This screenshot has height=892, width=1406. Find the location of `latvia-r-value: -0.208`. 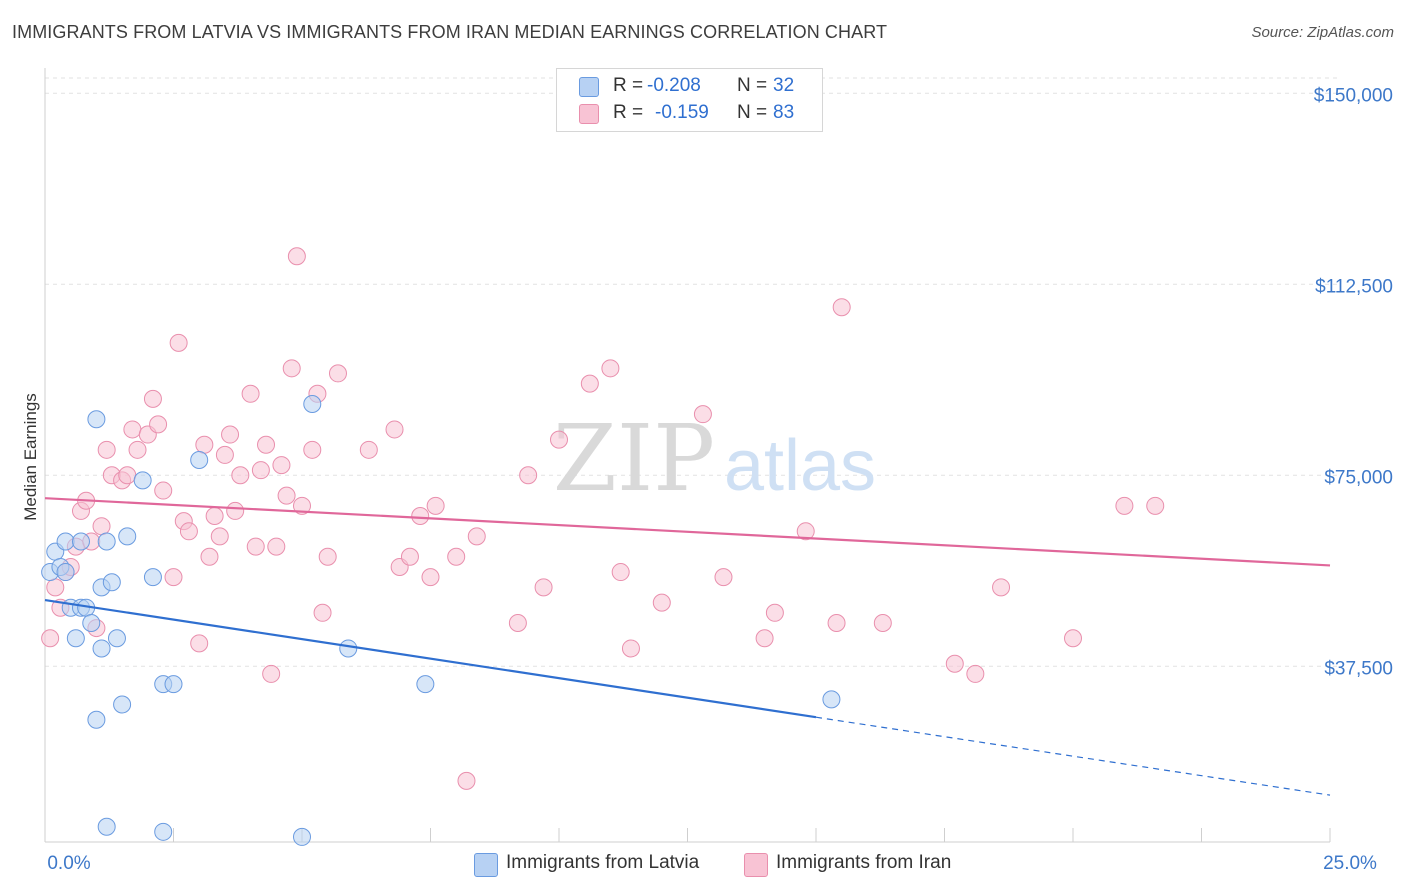

latvia-r-value: -0.208 is located at coordinates (674, 85).